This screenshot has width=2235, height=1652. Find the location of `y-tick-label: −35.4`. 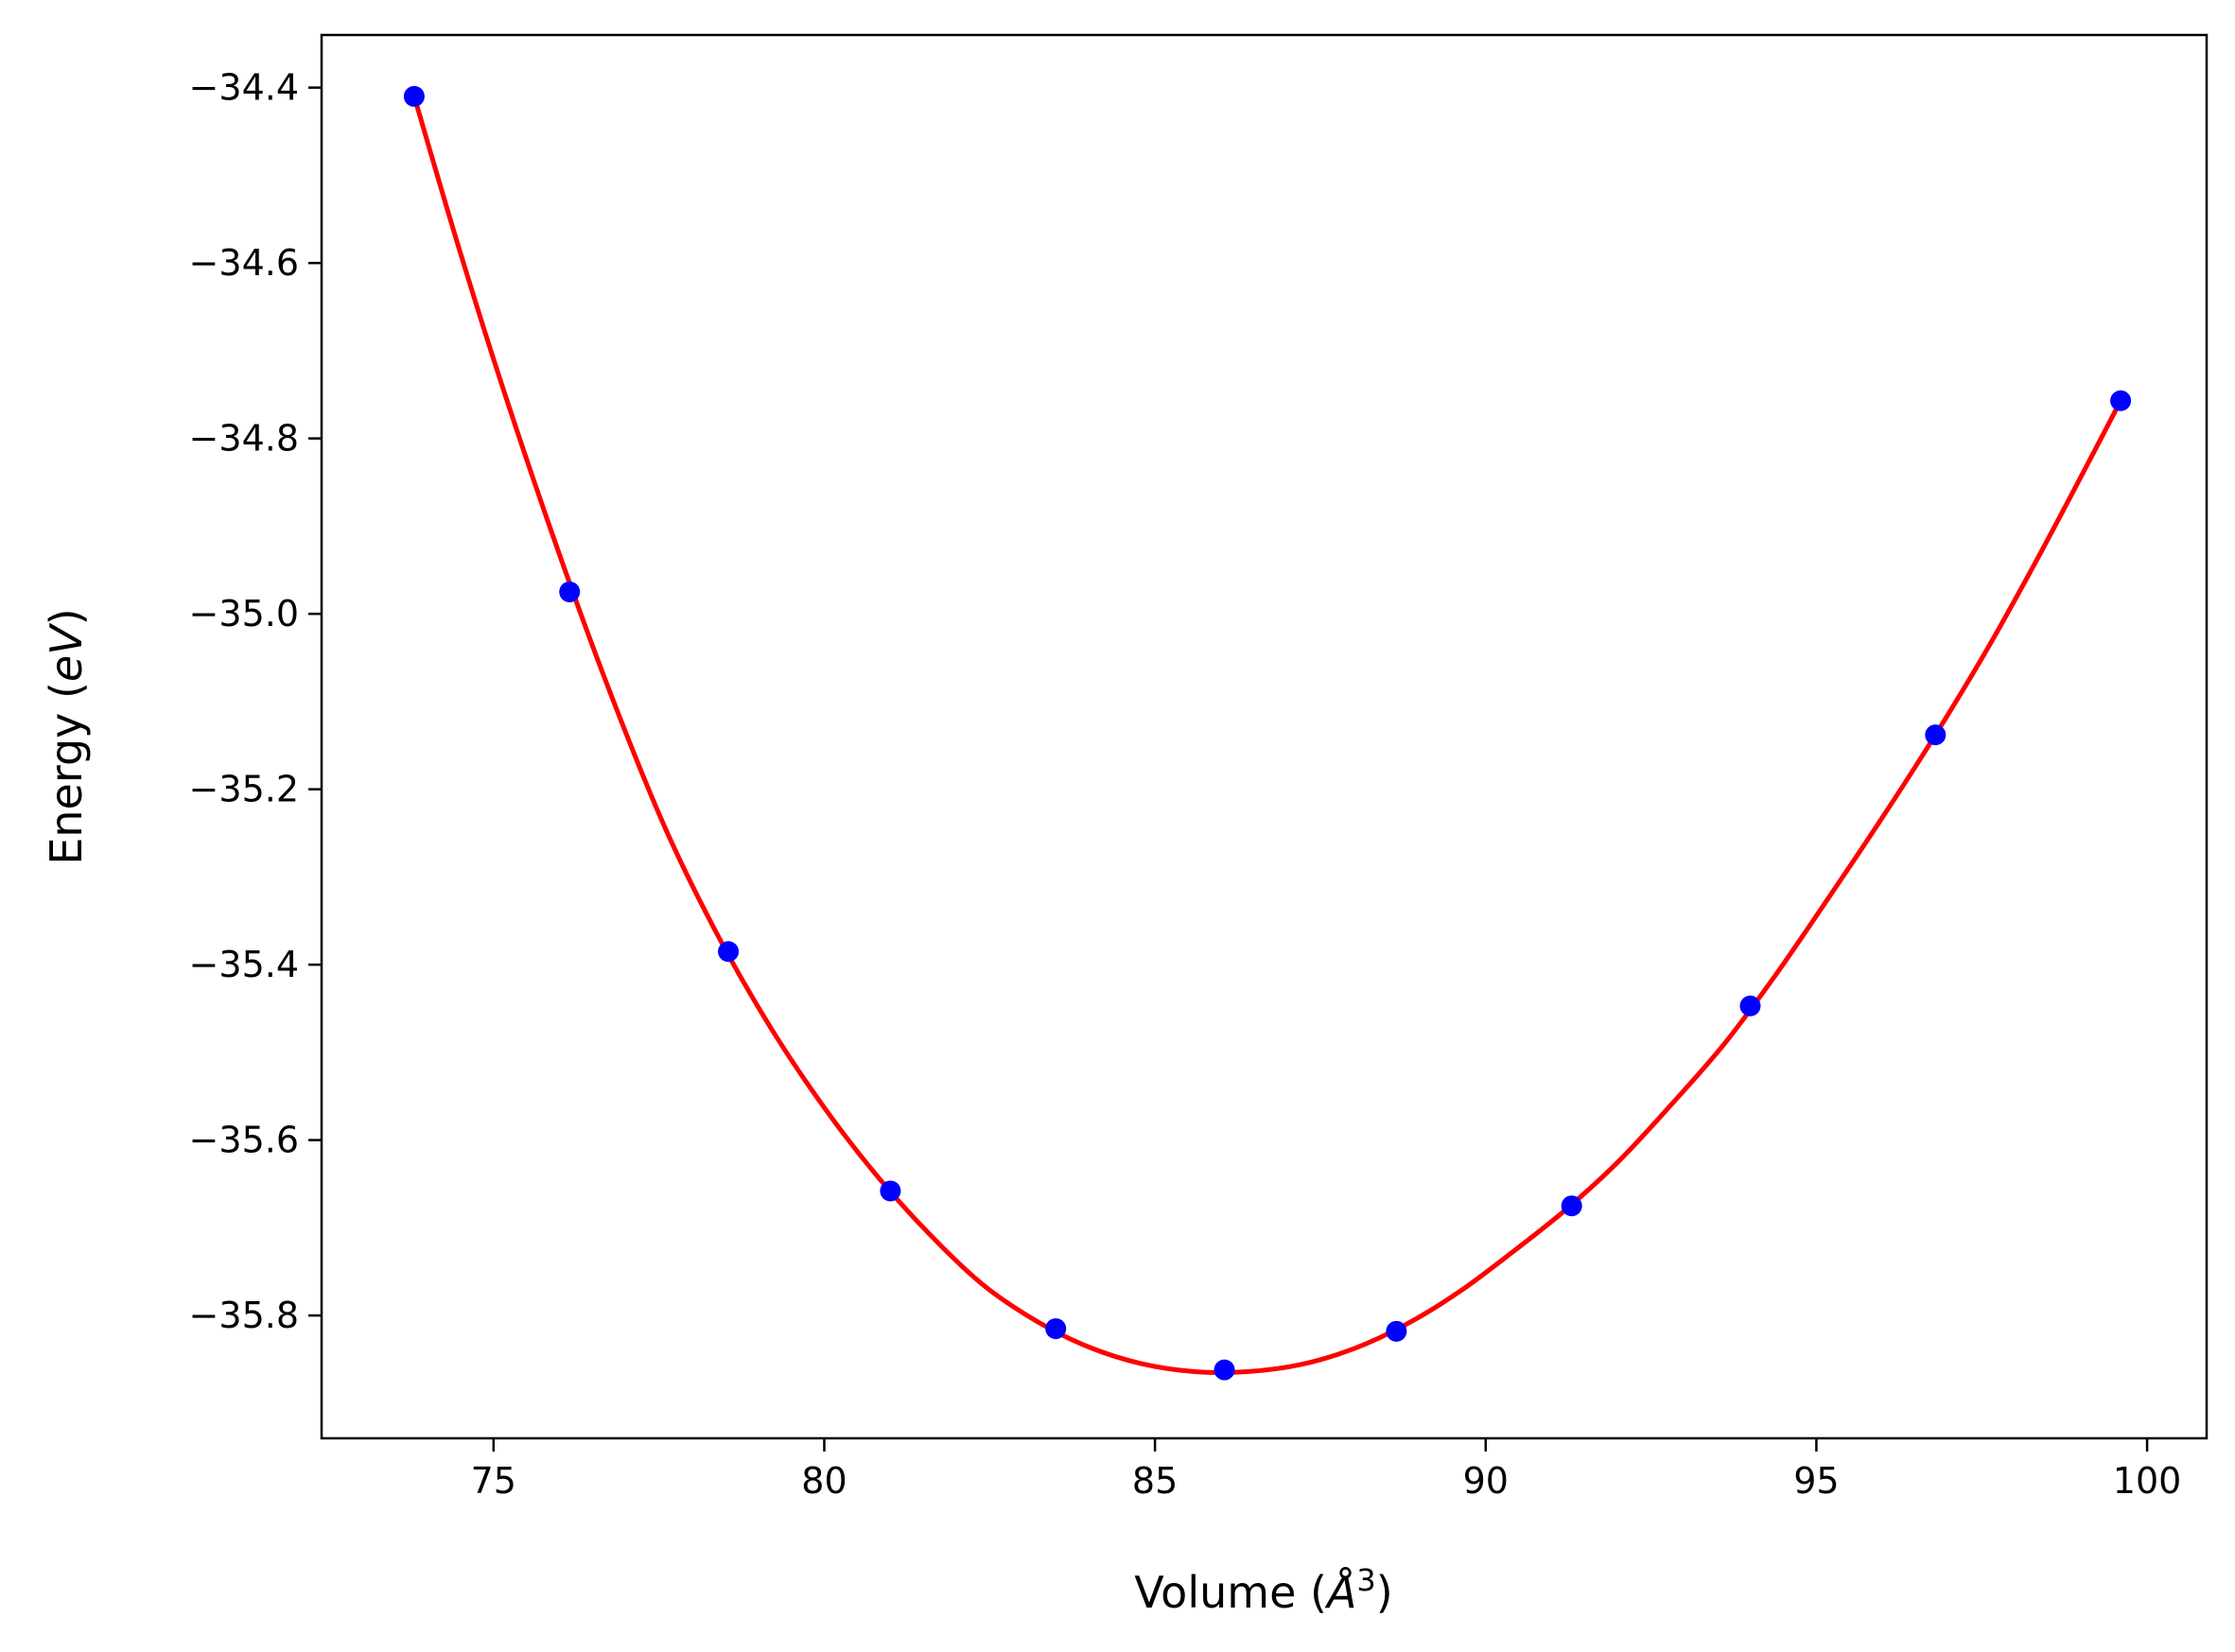

y-tick-label: −35.4 is located at coordinates (244, 965).